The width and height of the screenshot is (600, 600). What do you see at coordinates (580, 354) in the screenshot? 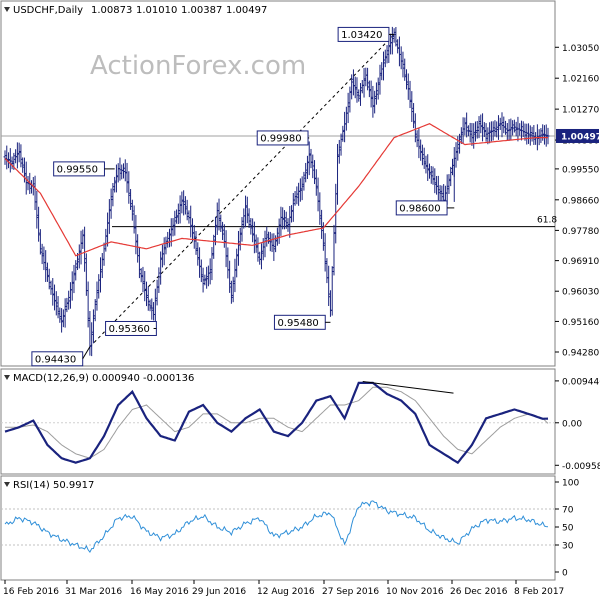
I see `price-y-tick-label: 0.94280` at bounding box center [580, 354].